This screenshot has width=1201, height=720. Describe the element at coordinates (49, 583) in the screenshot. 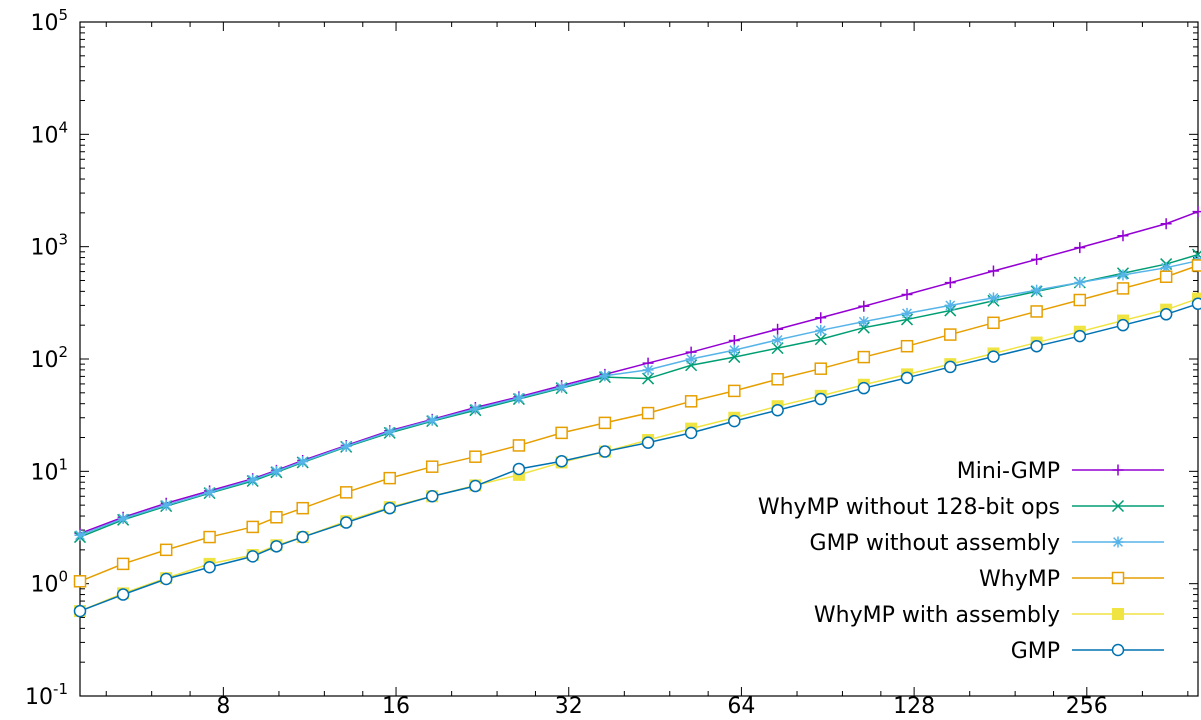

I see `y-tick-label: 10⁰` at that location.